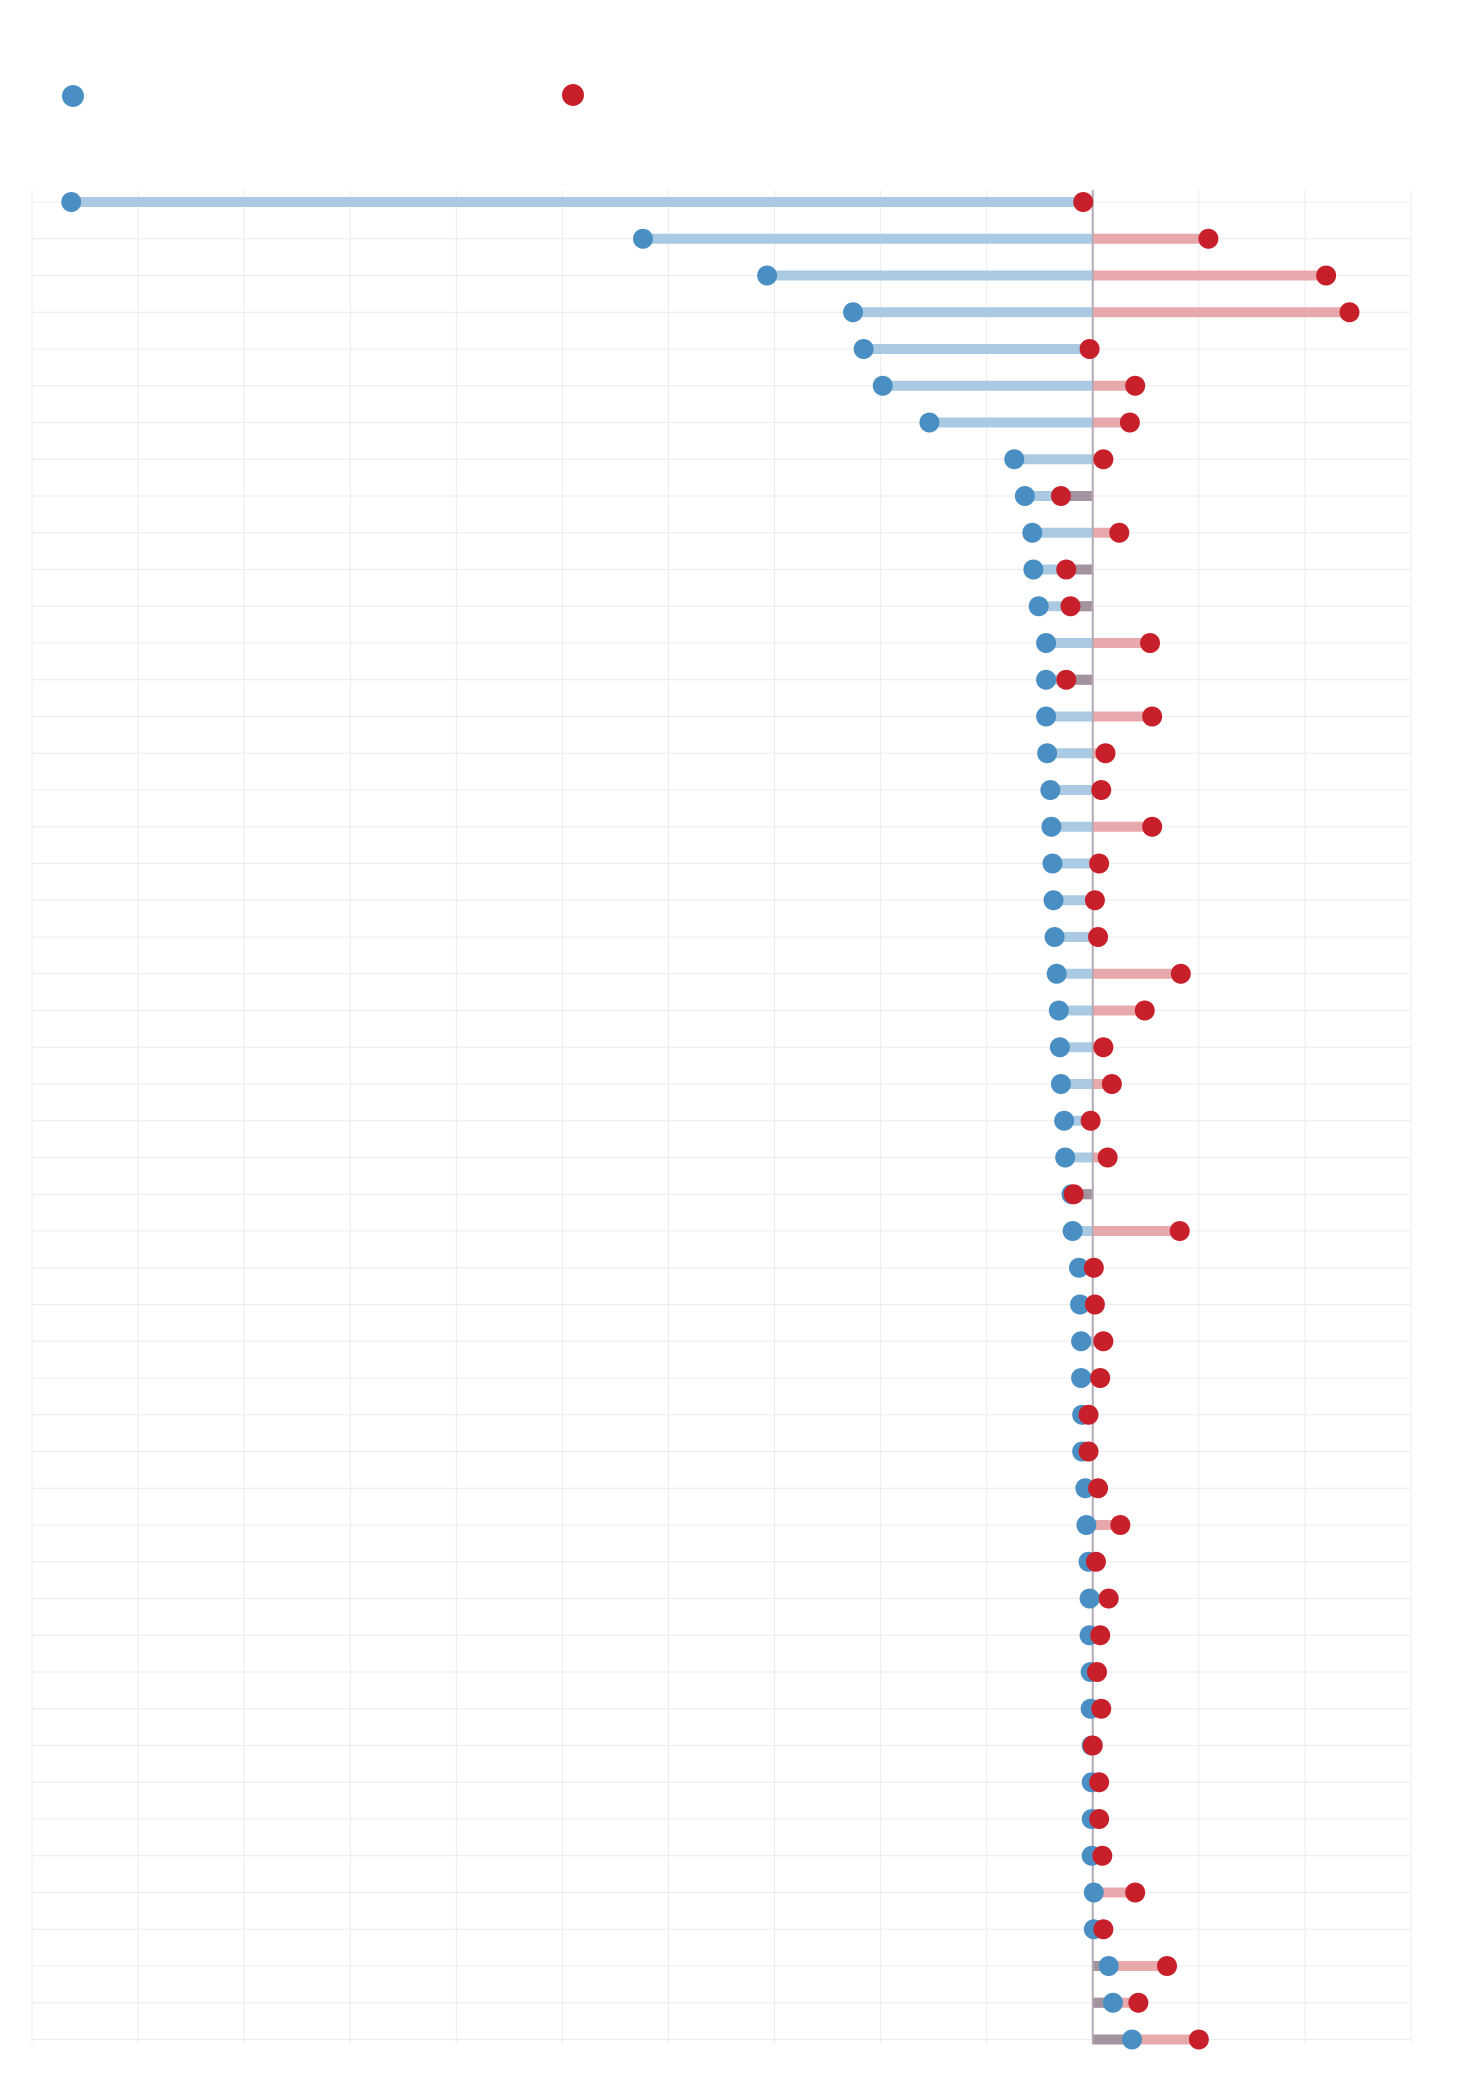 The height and width of the screenshot is (2092, 1472). What do you see at coordinates (573, 95) in the screenshot?
I see `legend-marker-series-b` at bounding box center [573, 95].